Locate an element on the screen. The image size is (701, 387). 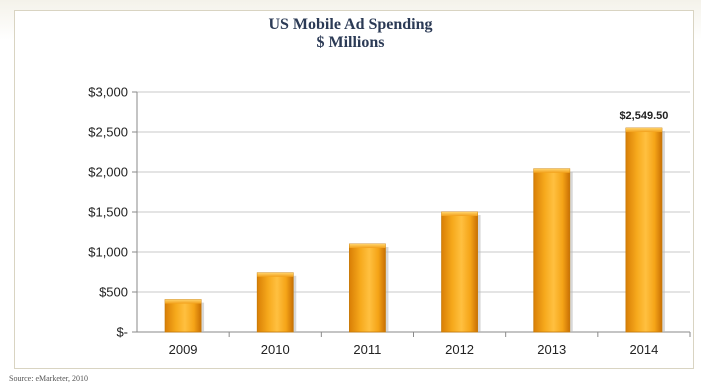
y-tick-label: $- is located at coordinates (122, 332).